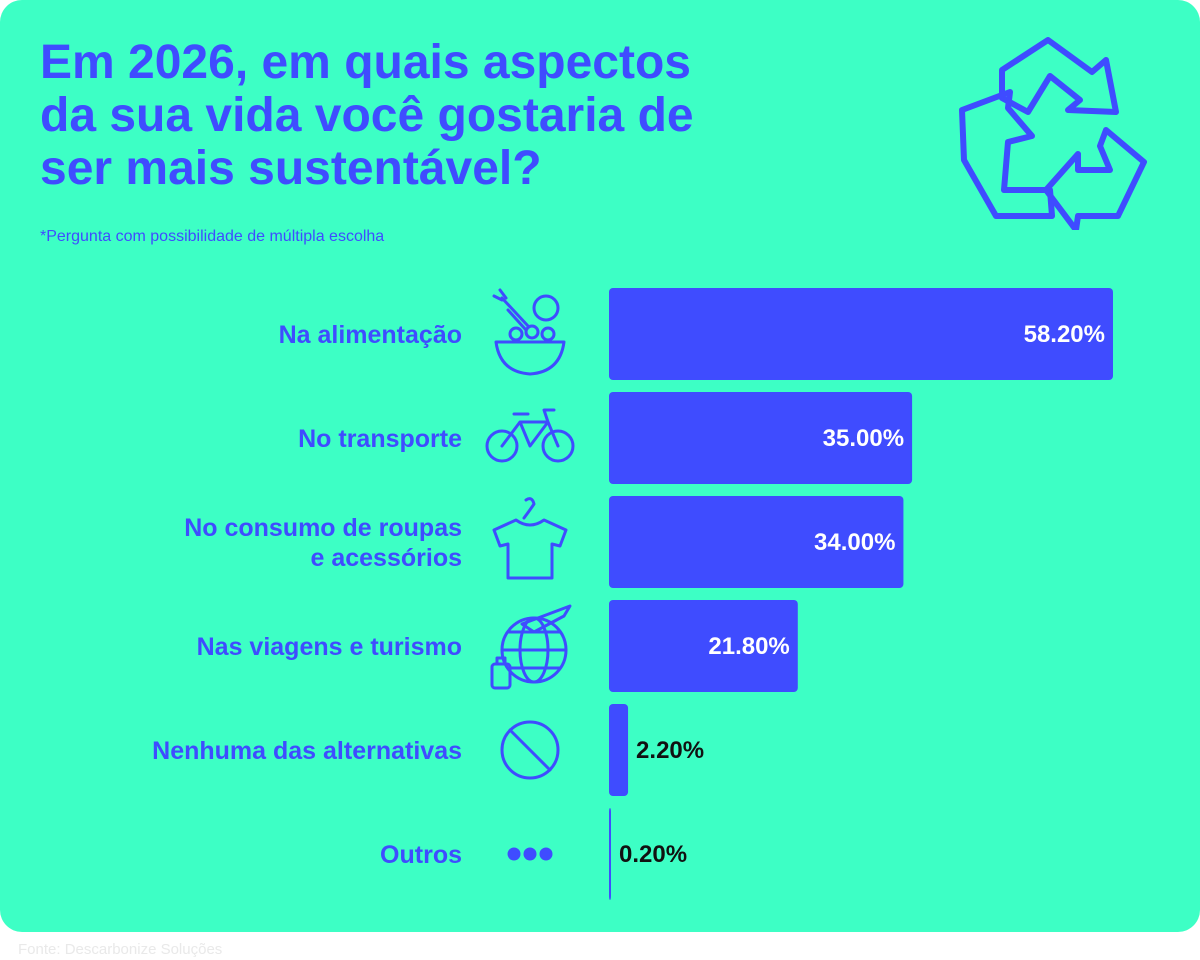  I want to click on value-label: 34.00%, so click(854, 542).